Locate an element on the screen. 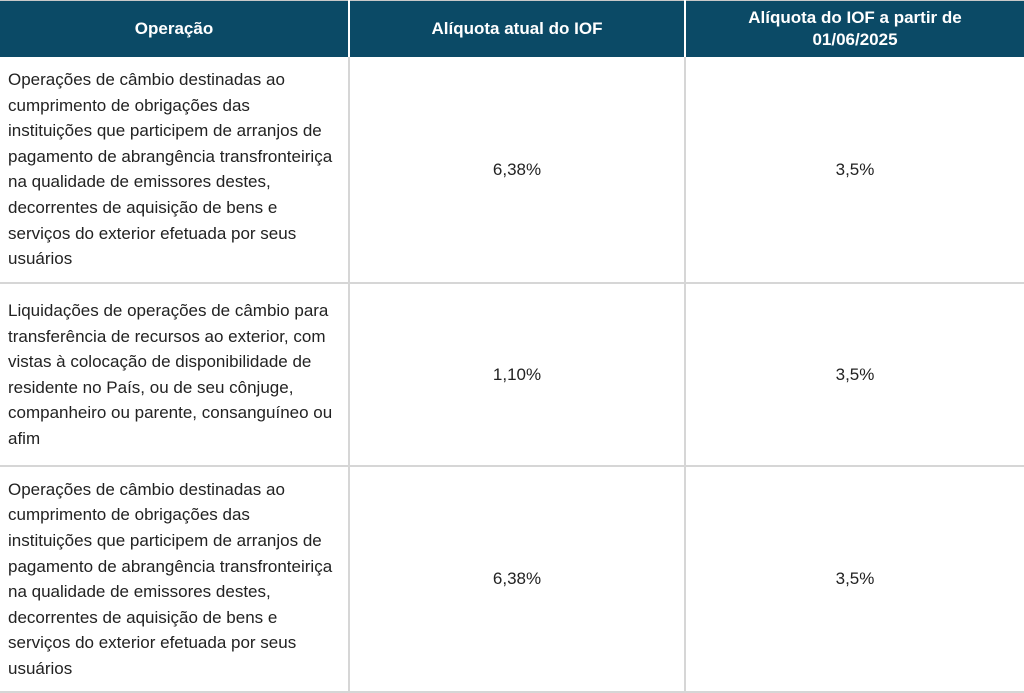 The height and width of the screenshot is (693, 1024). header-new-rate: Alíquota do IOF a partir de 01/06/2025 is located at coordinates (854, 28).